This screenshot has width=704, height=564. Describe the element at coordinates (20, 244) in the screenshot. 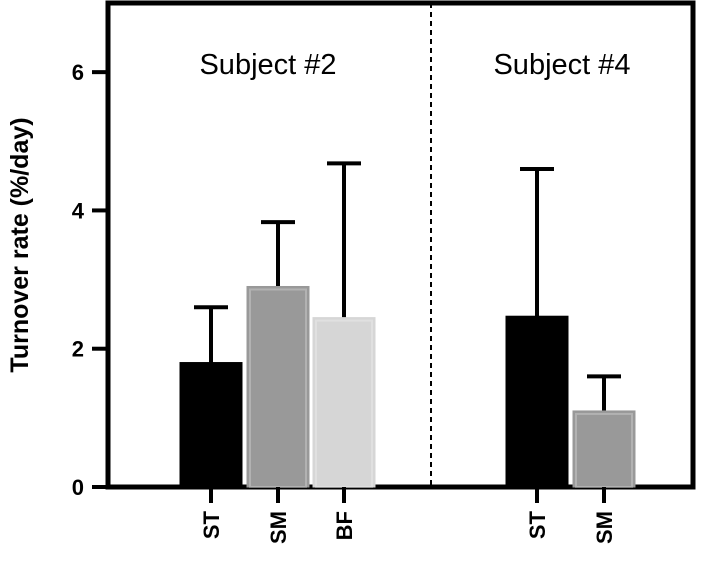

I see `y-axis-label: Turnover rate (%/day)` at that location.